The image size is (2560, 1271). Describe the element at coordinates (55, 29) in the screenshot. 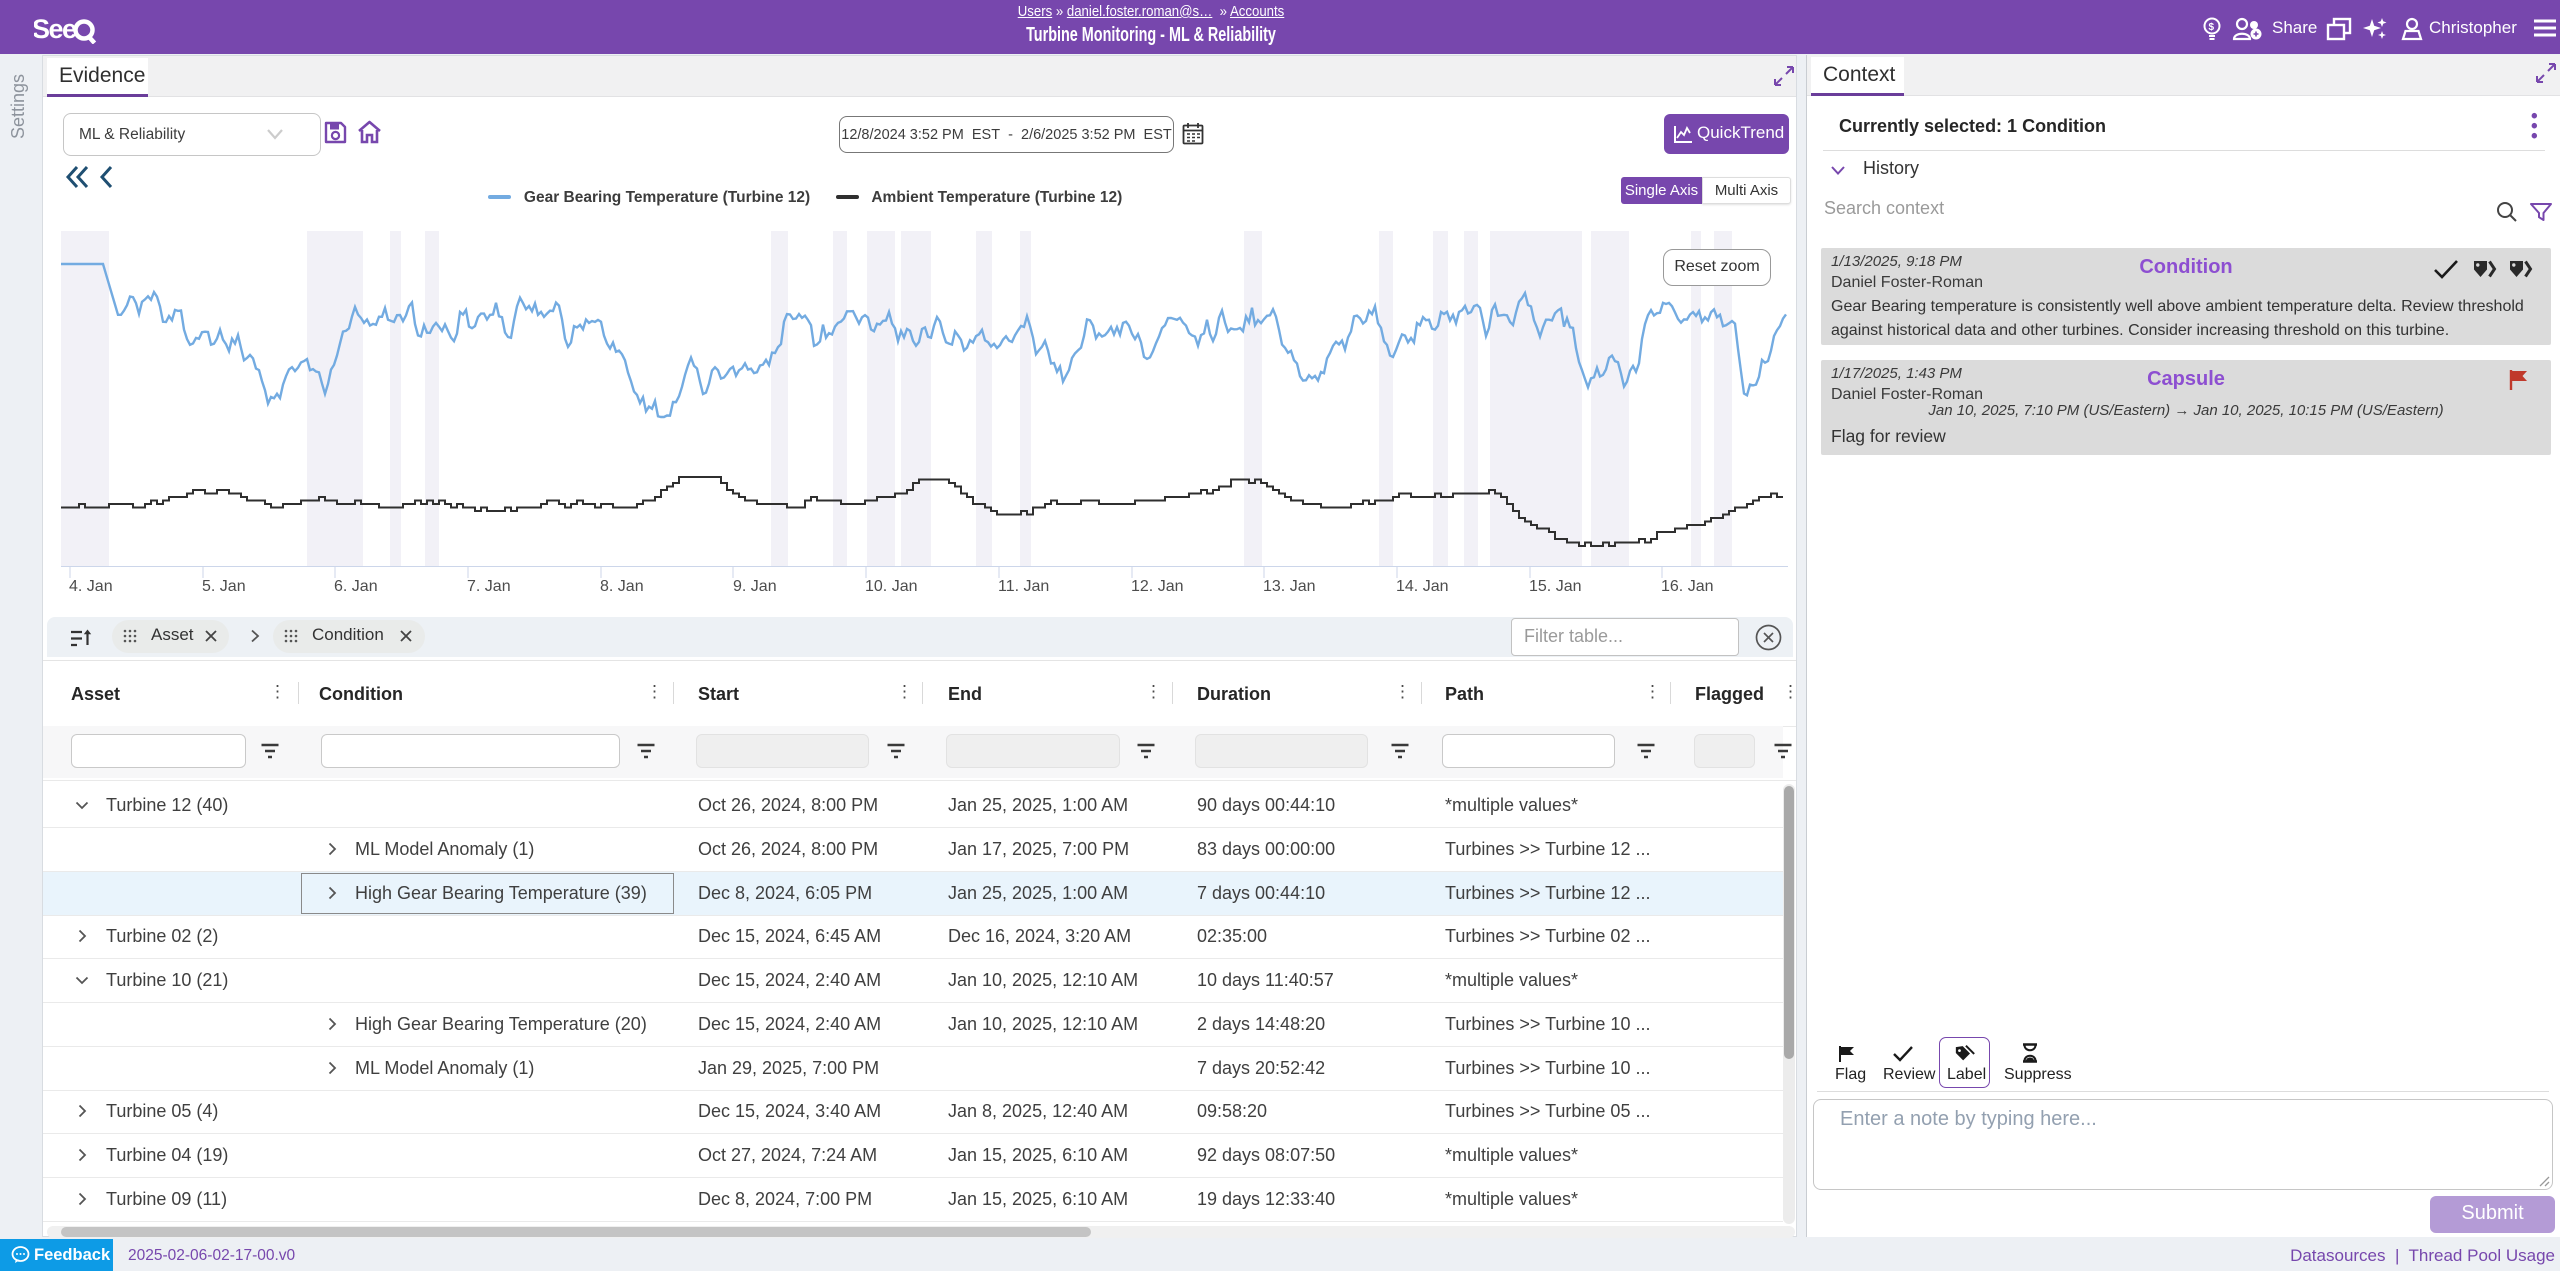

I see `svg-text: See` at that location.